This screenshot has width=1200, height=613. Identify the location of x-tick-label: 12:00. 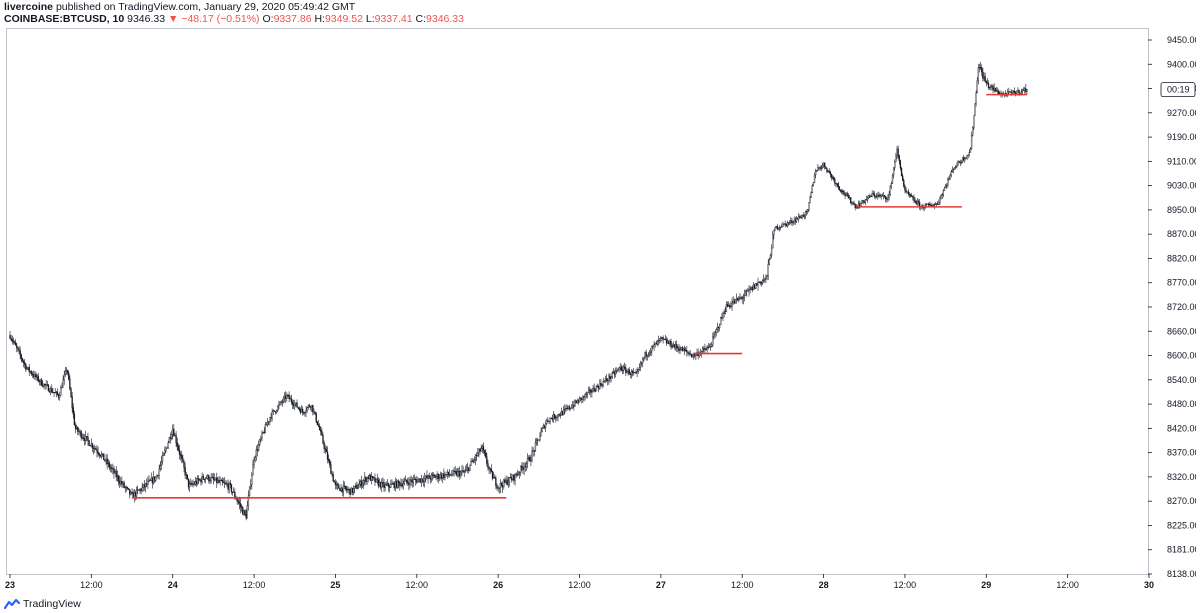
(417, 585).